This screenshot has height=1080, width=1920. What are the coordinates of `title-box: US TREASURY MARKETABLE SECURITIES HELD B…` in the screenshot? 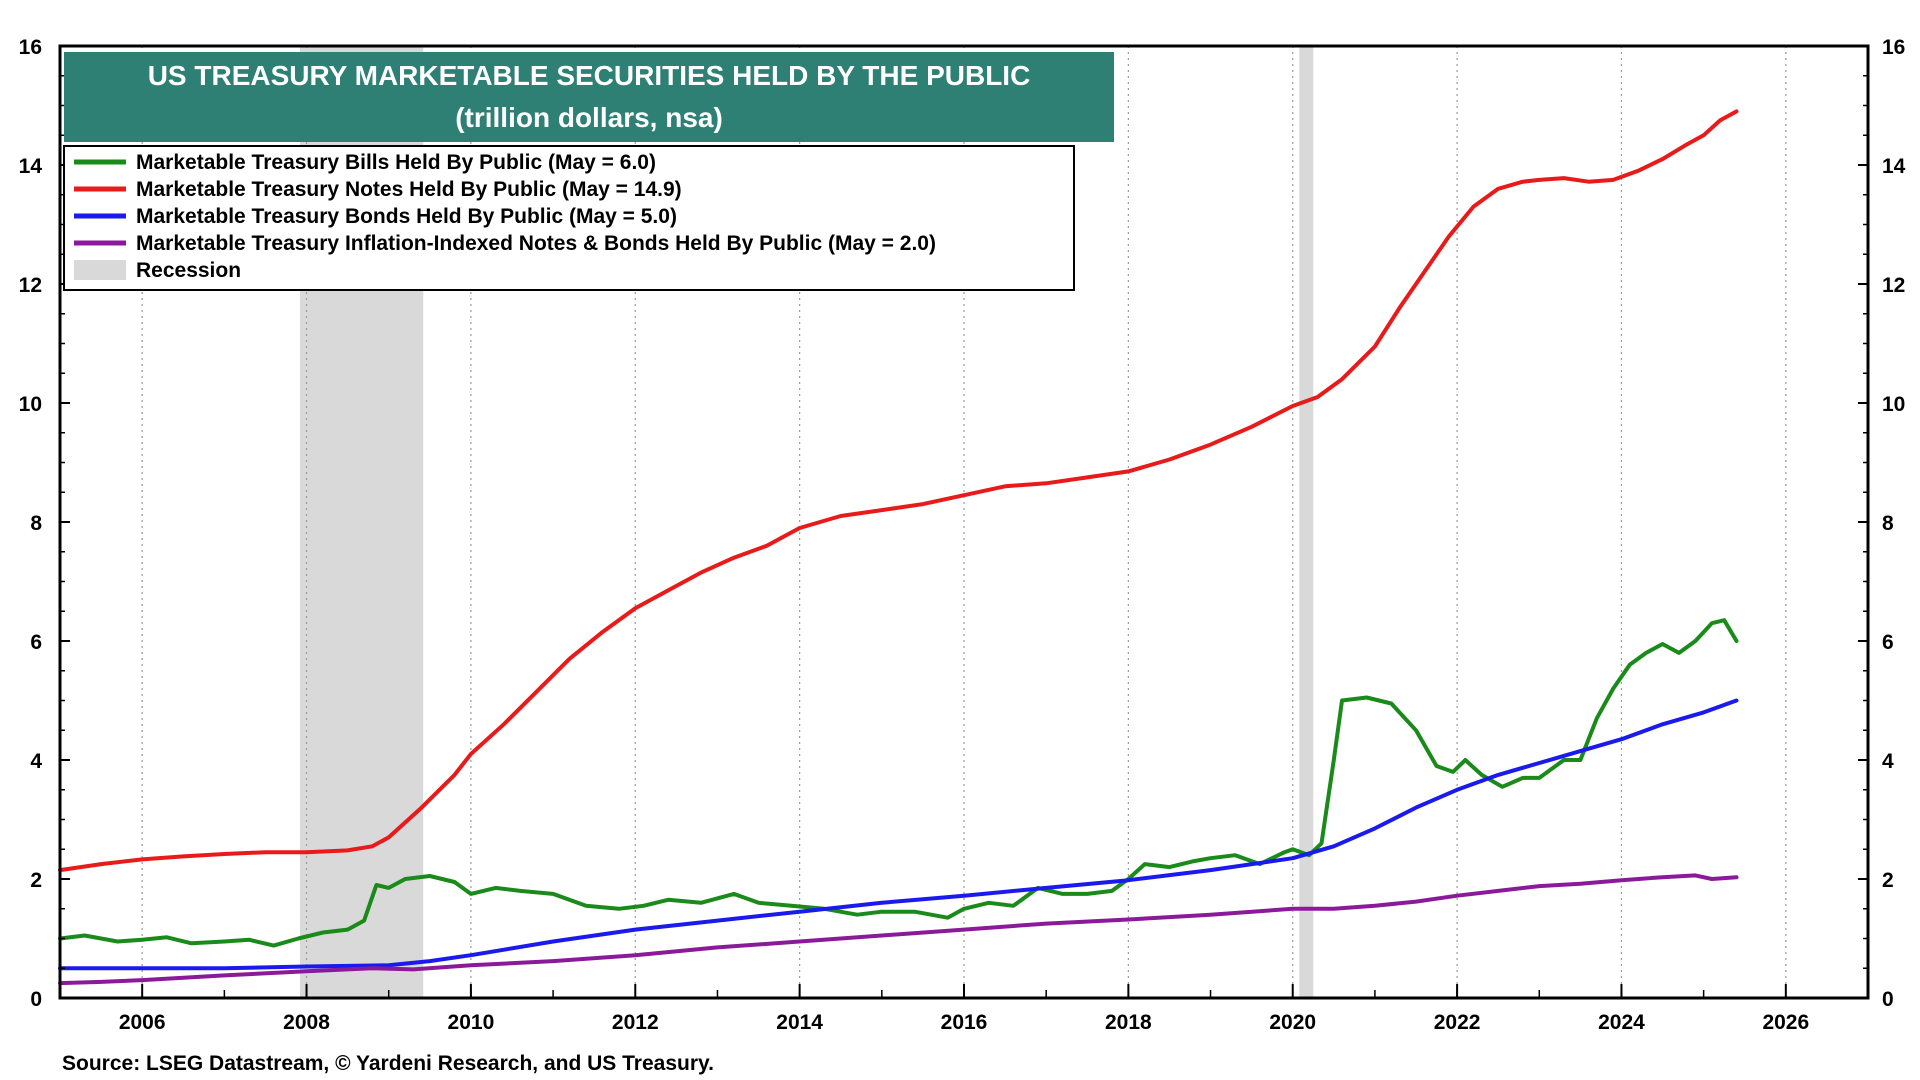 It's located at (589, 97).